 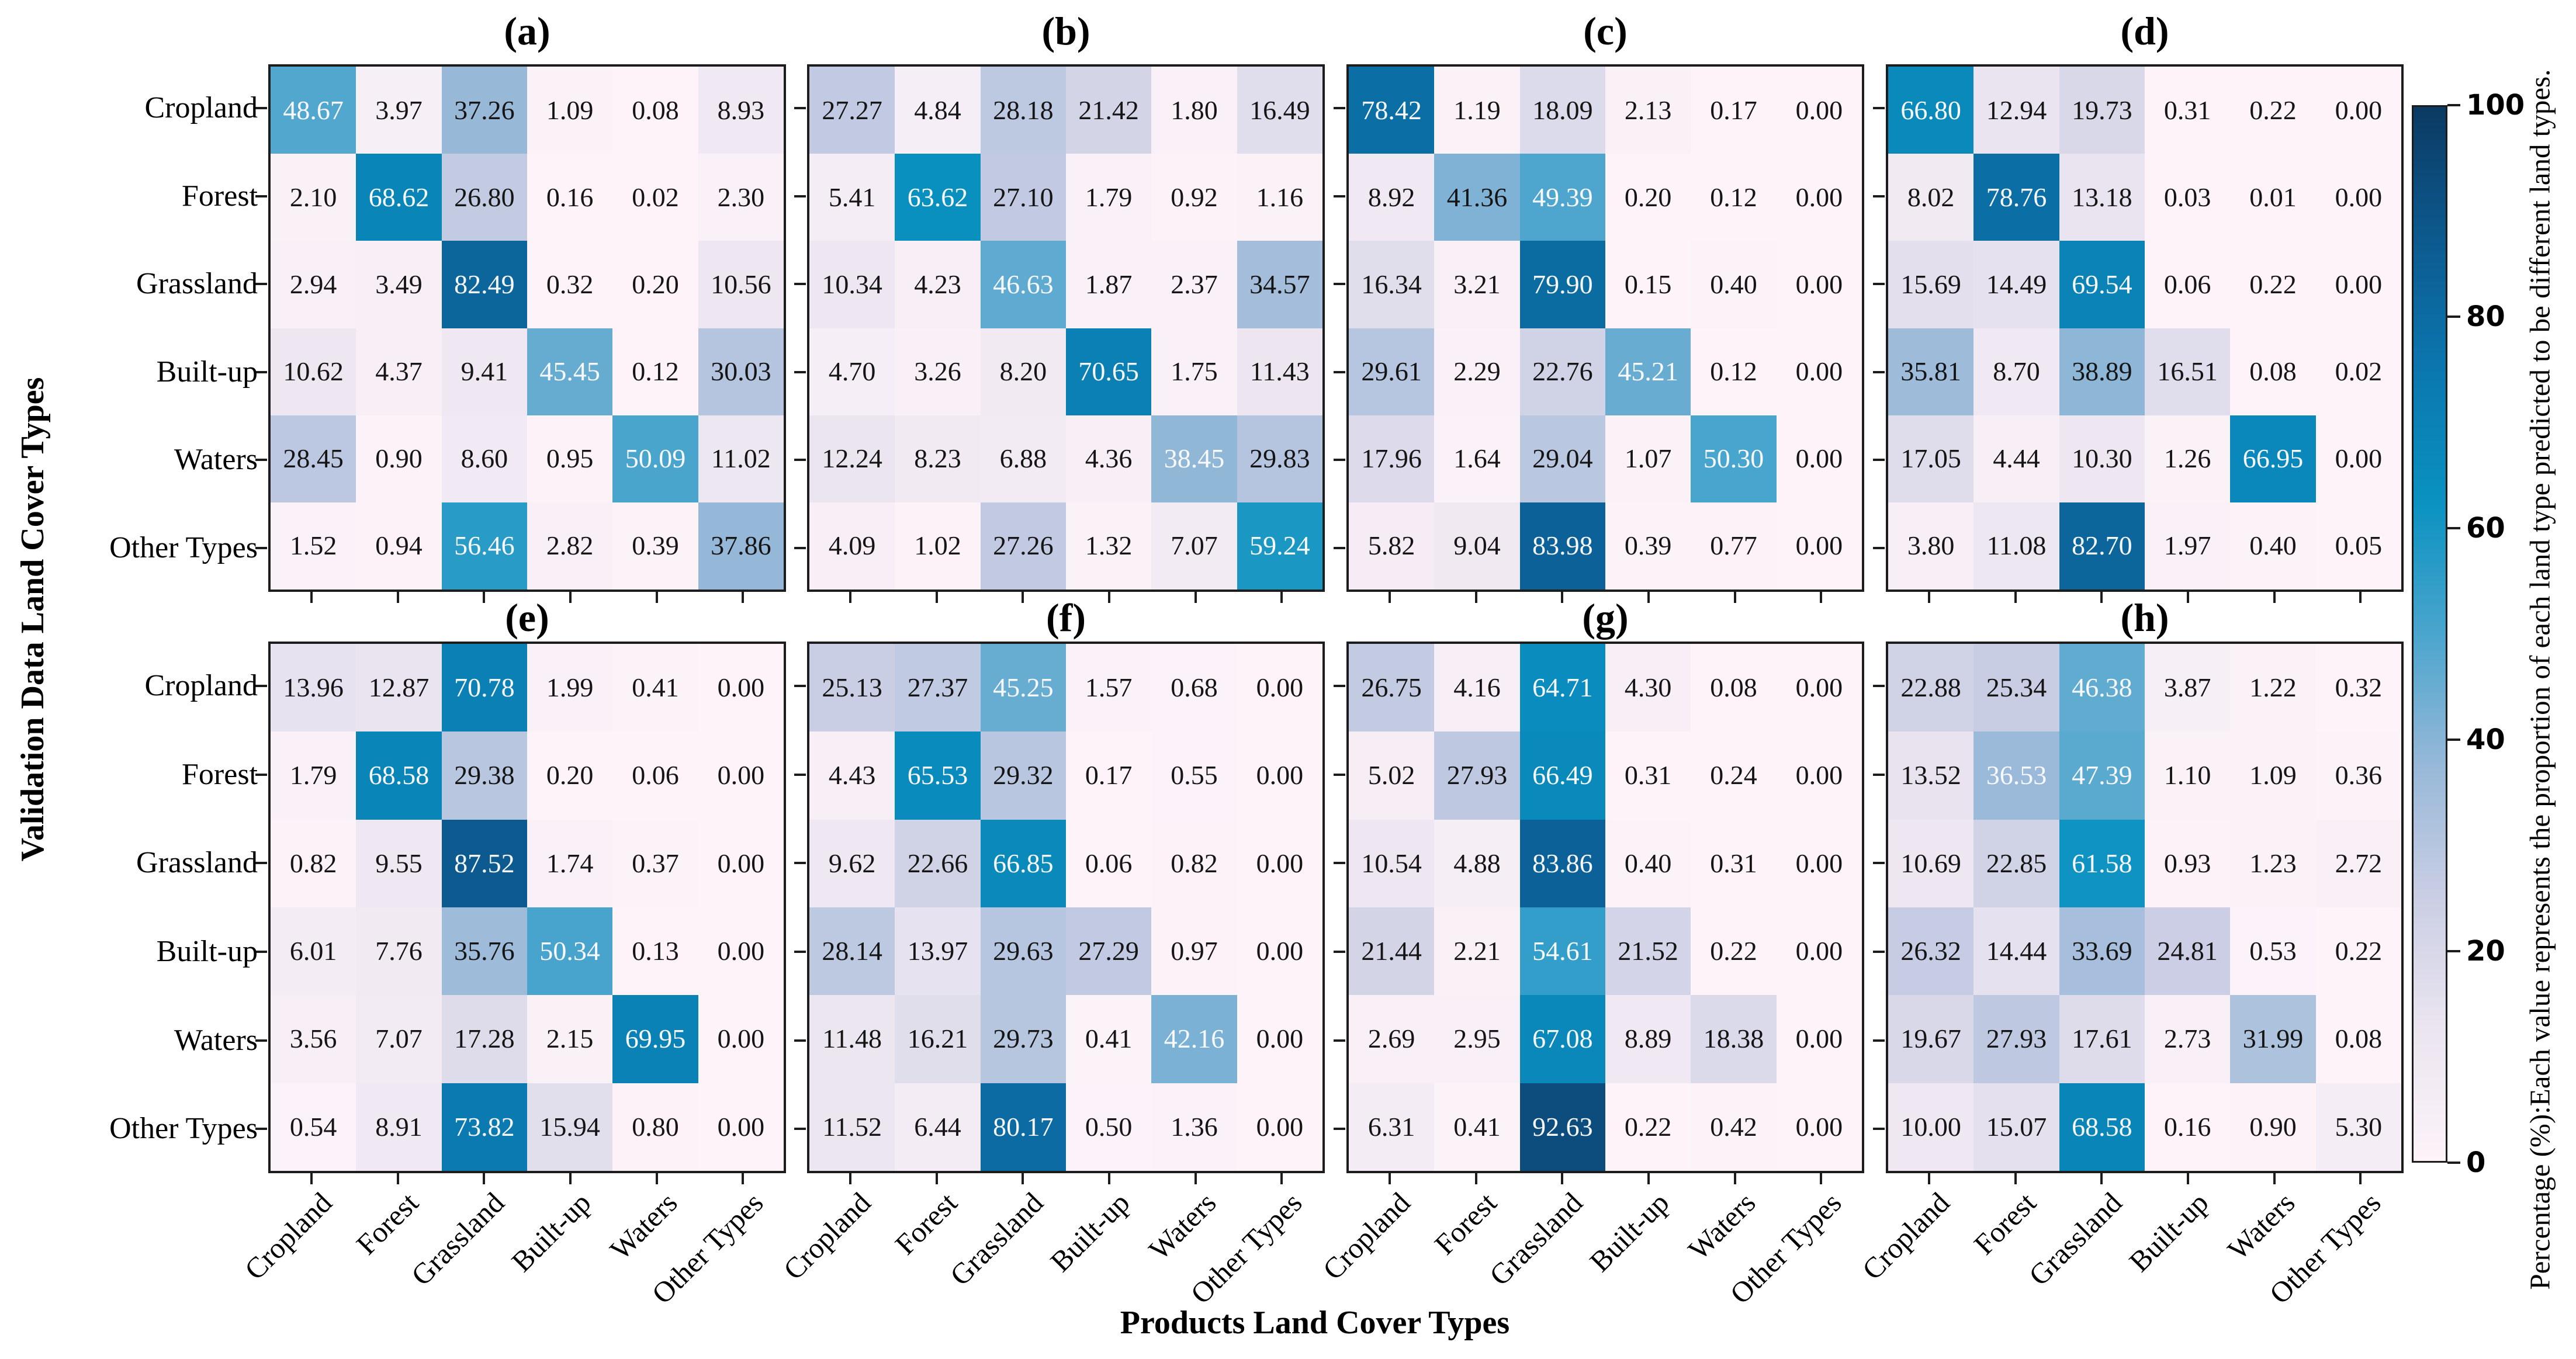 I want to click on heatmap-cell: 1.09, so click(x=570, y=110).